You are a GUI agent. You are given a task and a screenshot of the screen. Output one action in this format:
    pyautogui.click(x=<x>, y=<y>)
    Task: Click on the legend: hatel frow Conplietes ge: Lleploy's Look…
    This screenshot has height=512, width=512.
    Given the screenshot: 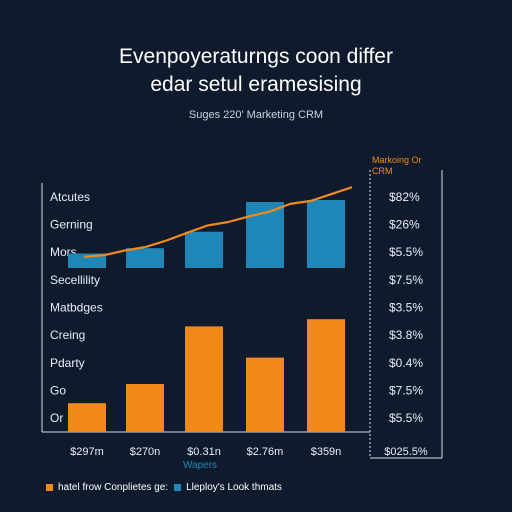 What is the action you would take?
    pyautogui.click(x=167, y=487)
    